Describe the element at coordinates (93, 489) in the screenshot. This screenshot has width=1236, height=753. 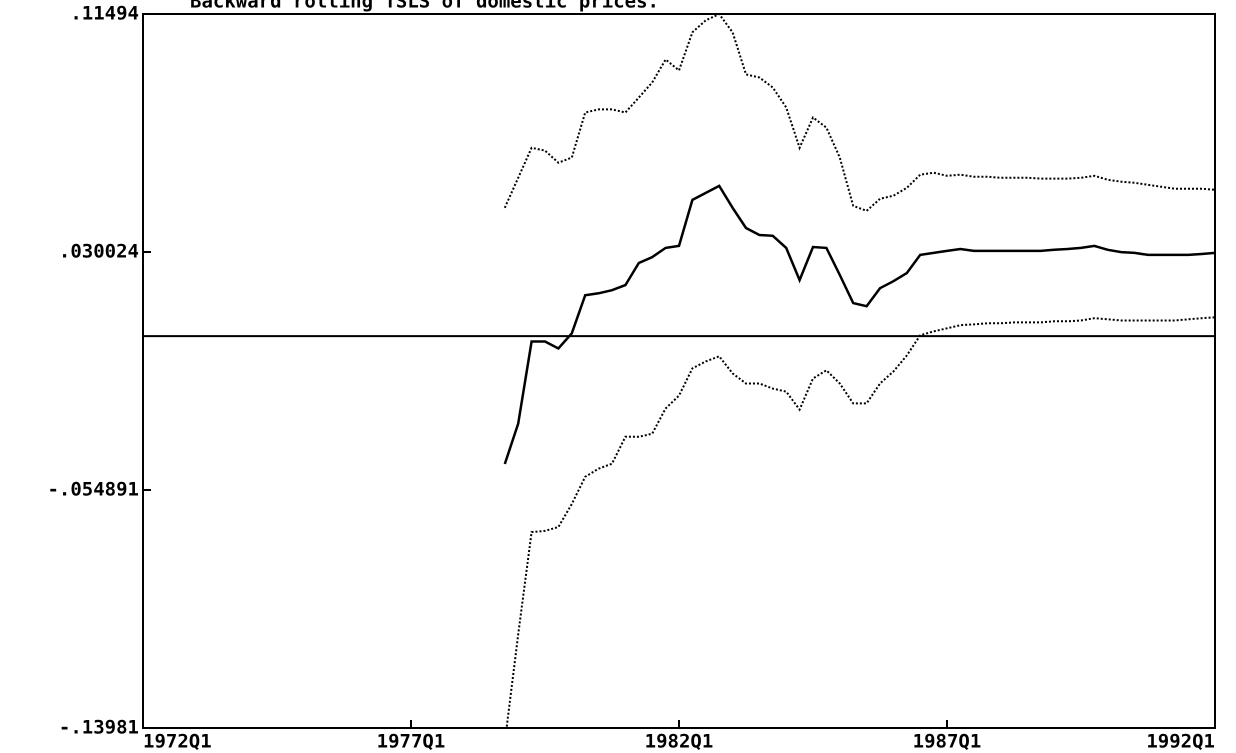
I see `y-tick-label: -.054891` at that location.